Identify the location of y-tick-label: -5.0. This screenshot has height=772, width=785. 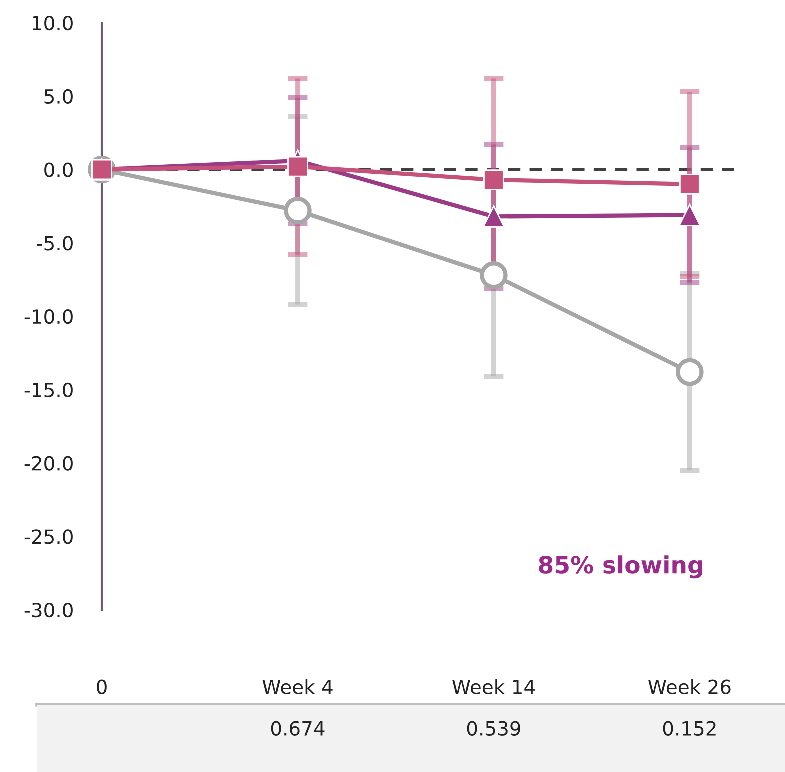
(55, 243).